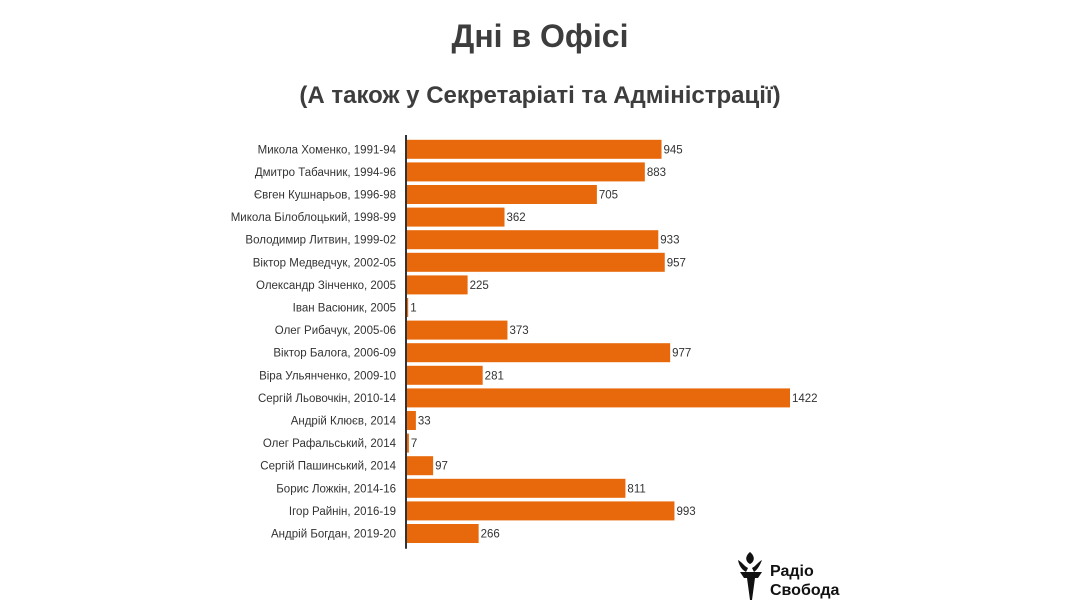  Describe the element at coordinates (750, 576) in the screenshot. I see `torch-icon` at that location.